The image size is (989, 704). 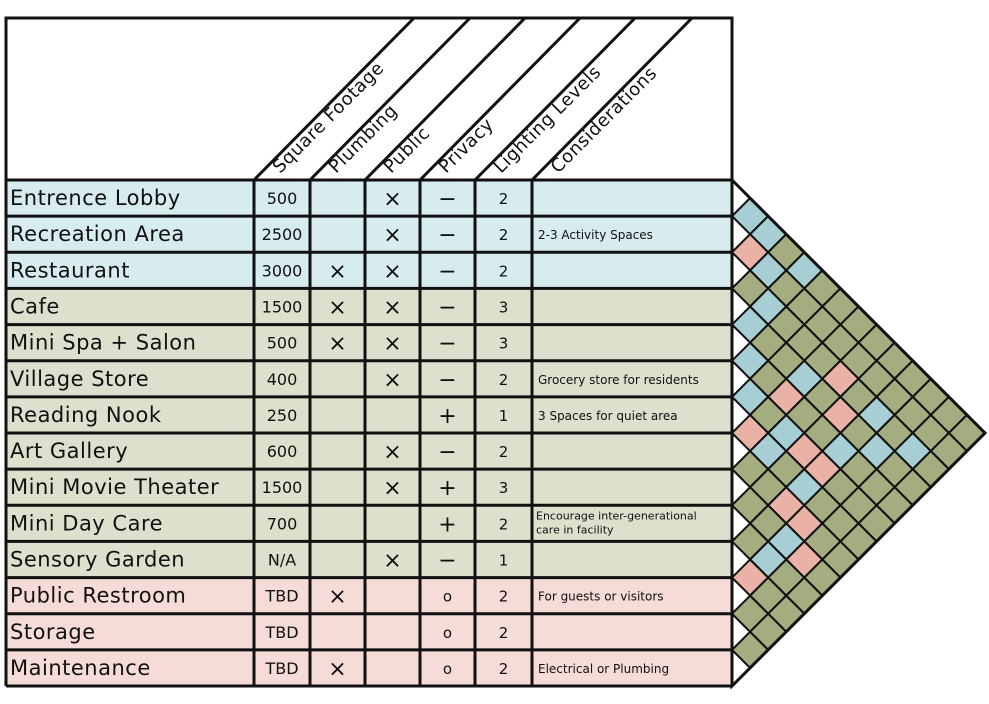 What do you see at coordinates (575, 529) in the screenshot?
I see `consideration-line: care in facility` at bounding box center [575, 529].